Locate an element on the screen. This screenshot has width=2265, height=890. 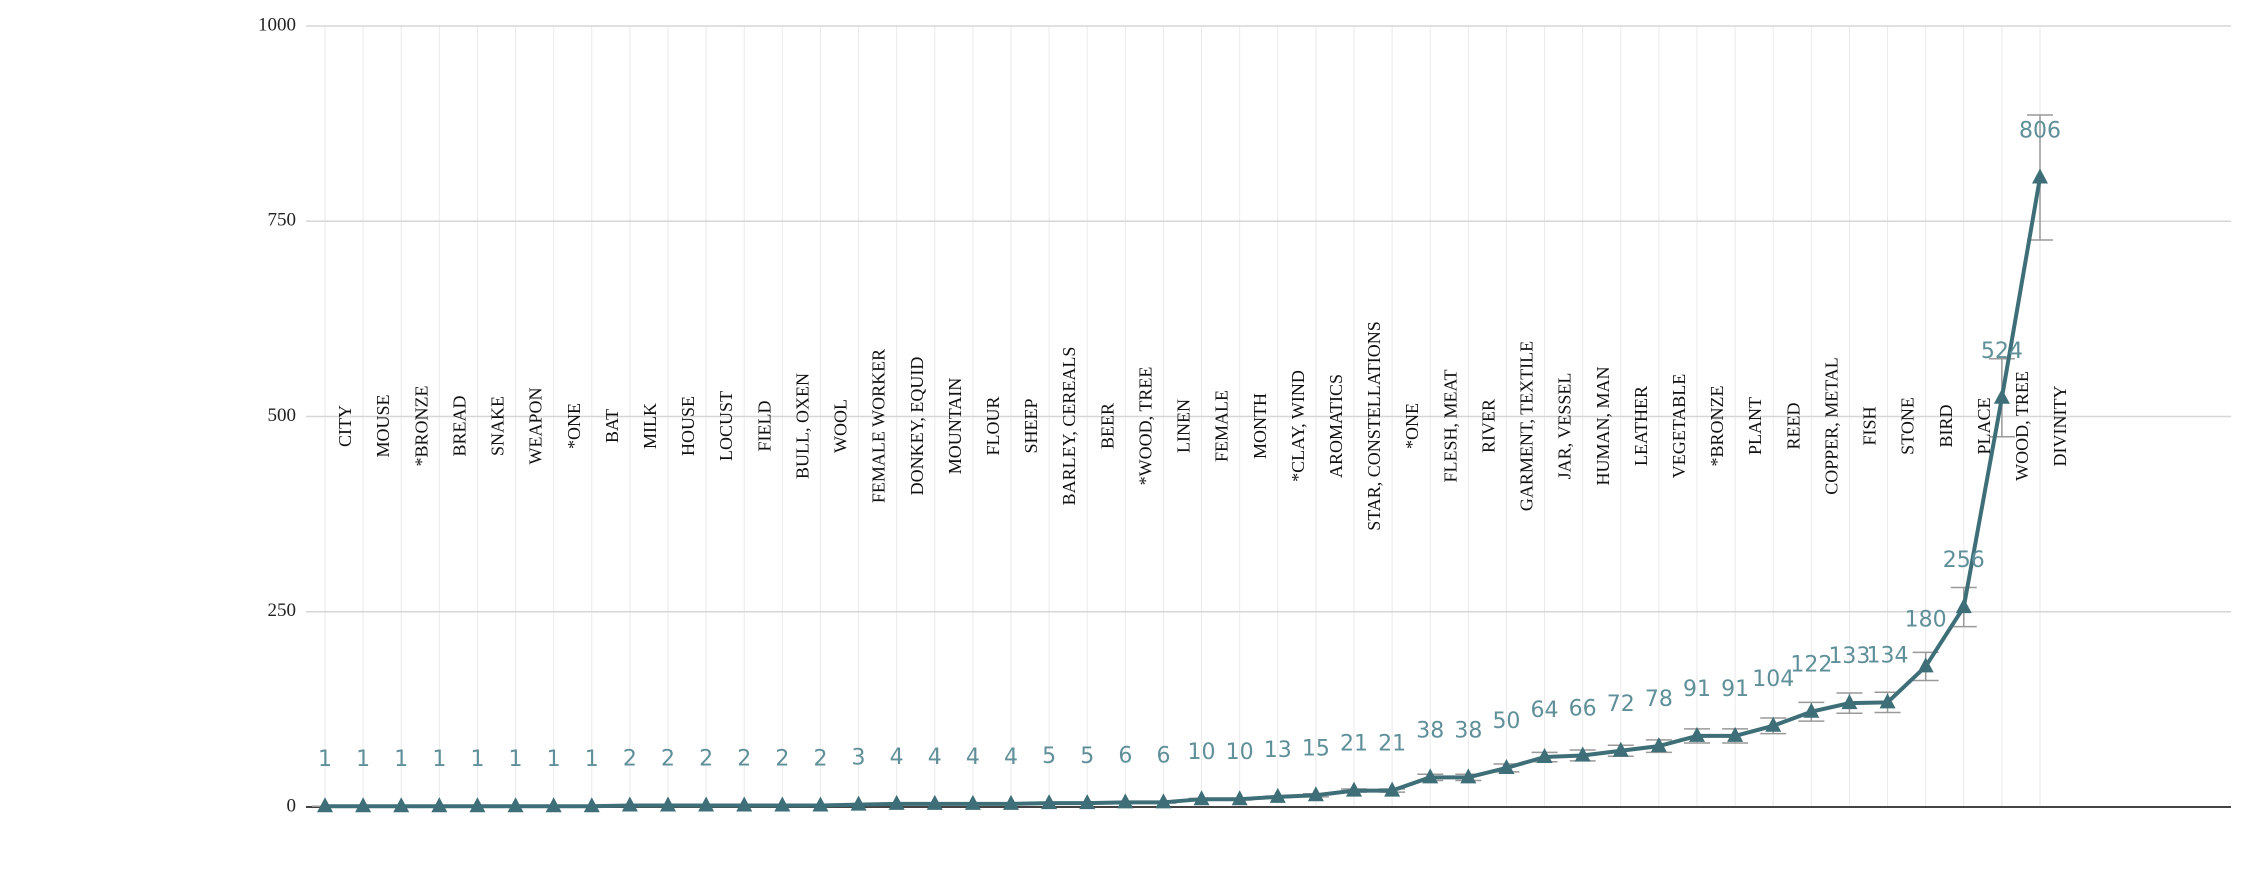
category-label: MOUNTAIN is located at coordinates (955, 426).